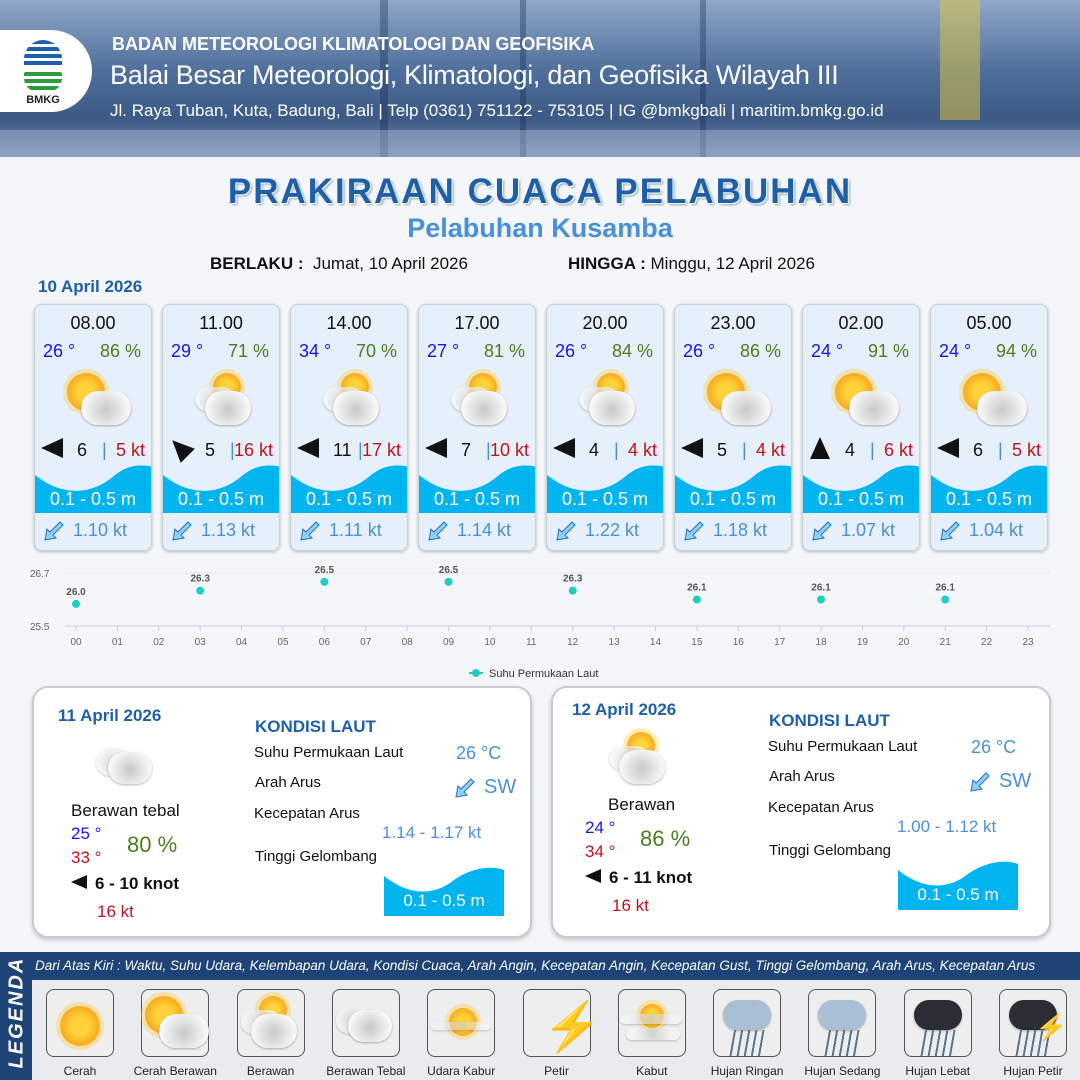 The height and width of the screenshot is (1080, 1080). I want to click on current-speed: 1.13 kt, so click(228, 530).